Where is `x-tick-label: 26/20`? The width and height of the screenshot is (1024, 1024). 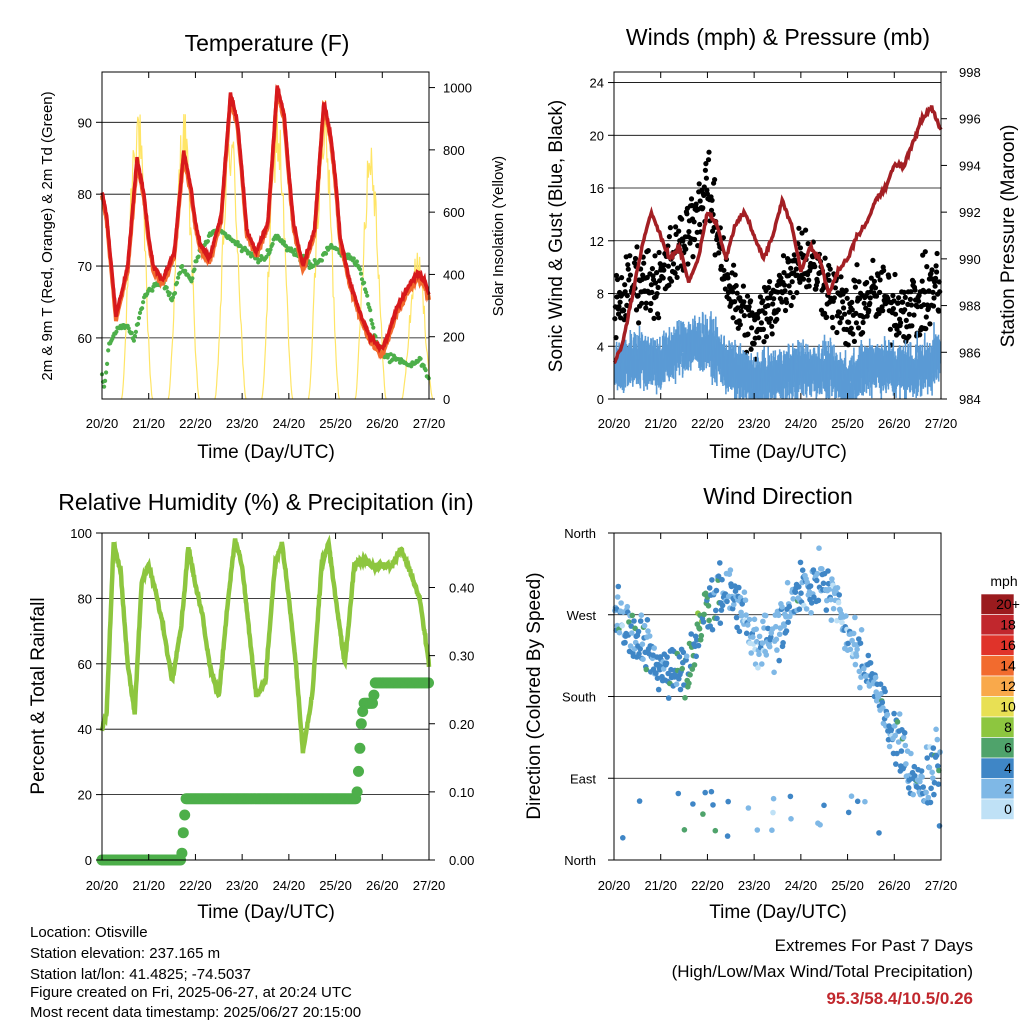 x-tick-label: 26/20 is located at coordinates (894, 885).